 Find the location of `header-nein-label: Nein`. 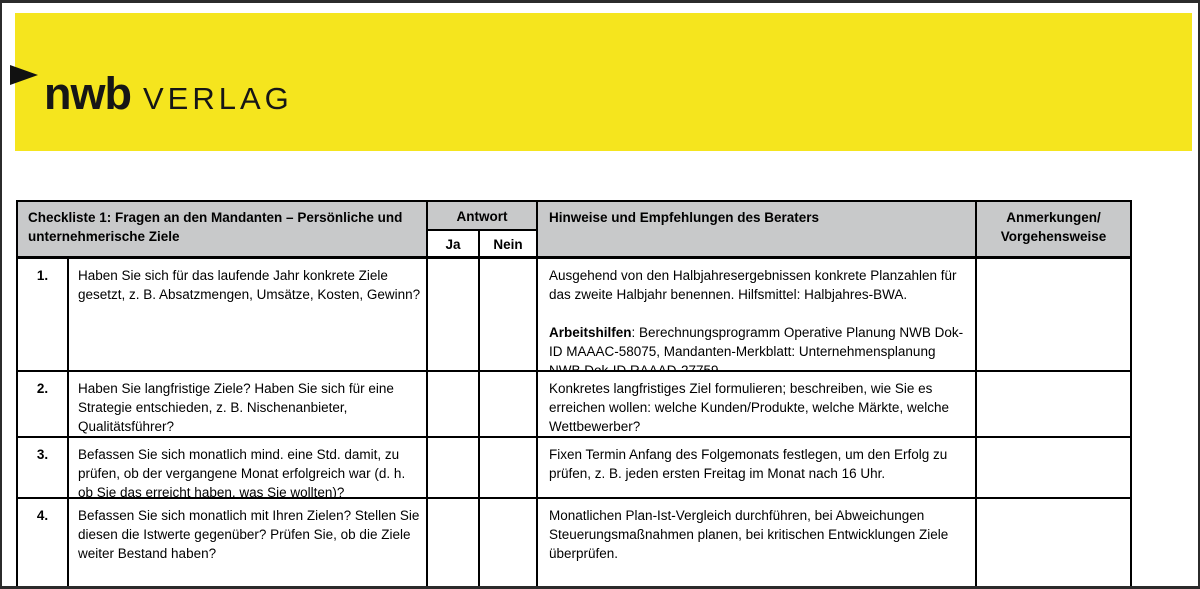

header-nein-label: Nein is located at coordinates (508, 244).